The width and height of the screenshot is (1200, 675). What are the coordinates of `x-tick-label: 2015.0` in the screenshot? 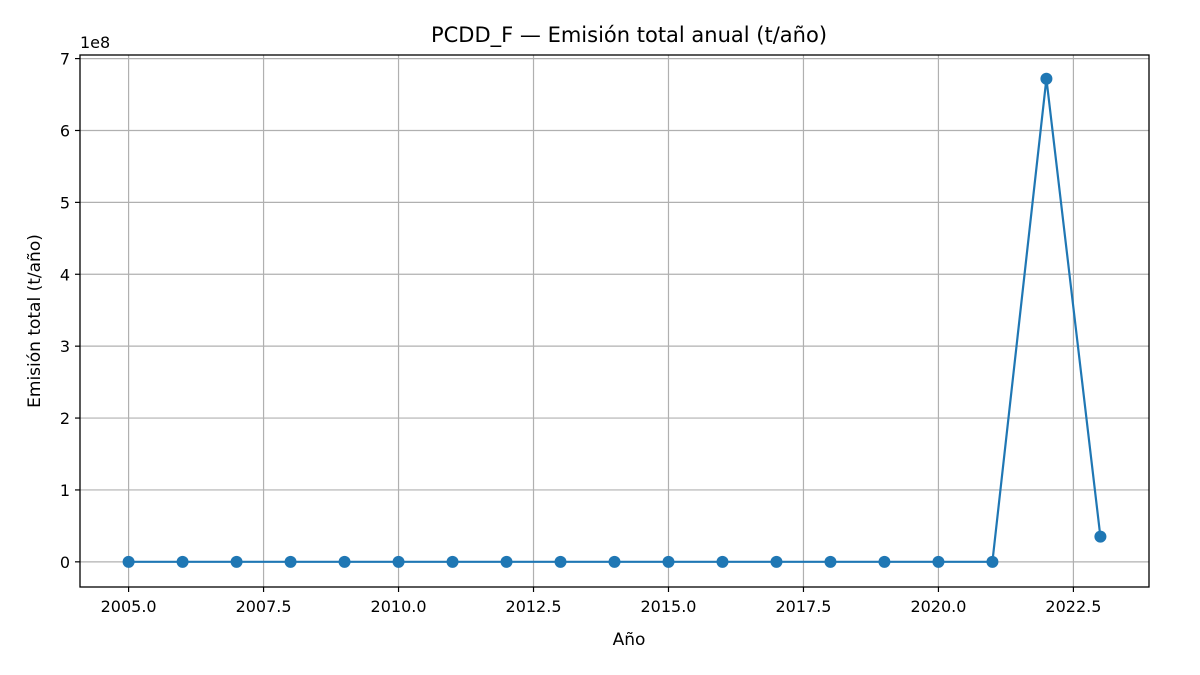 It's located at (668, 606).